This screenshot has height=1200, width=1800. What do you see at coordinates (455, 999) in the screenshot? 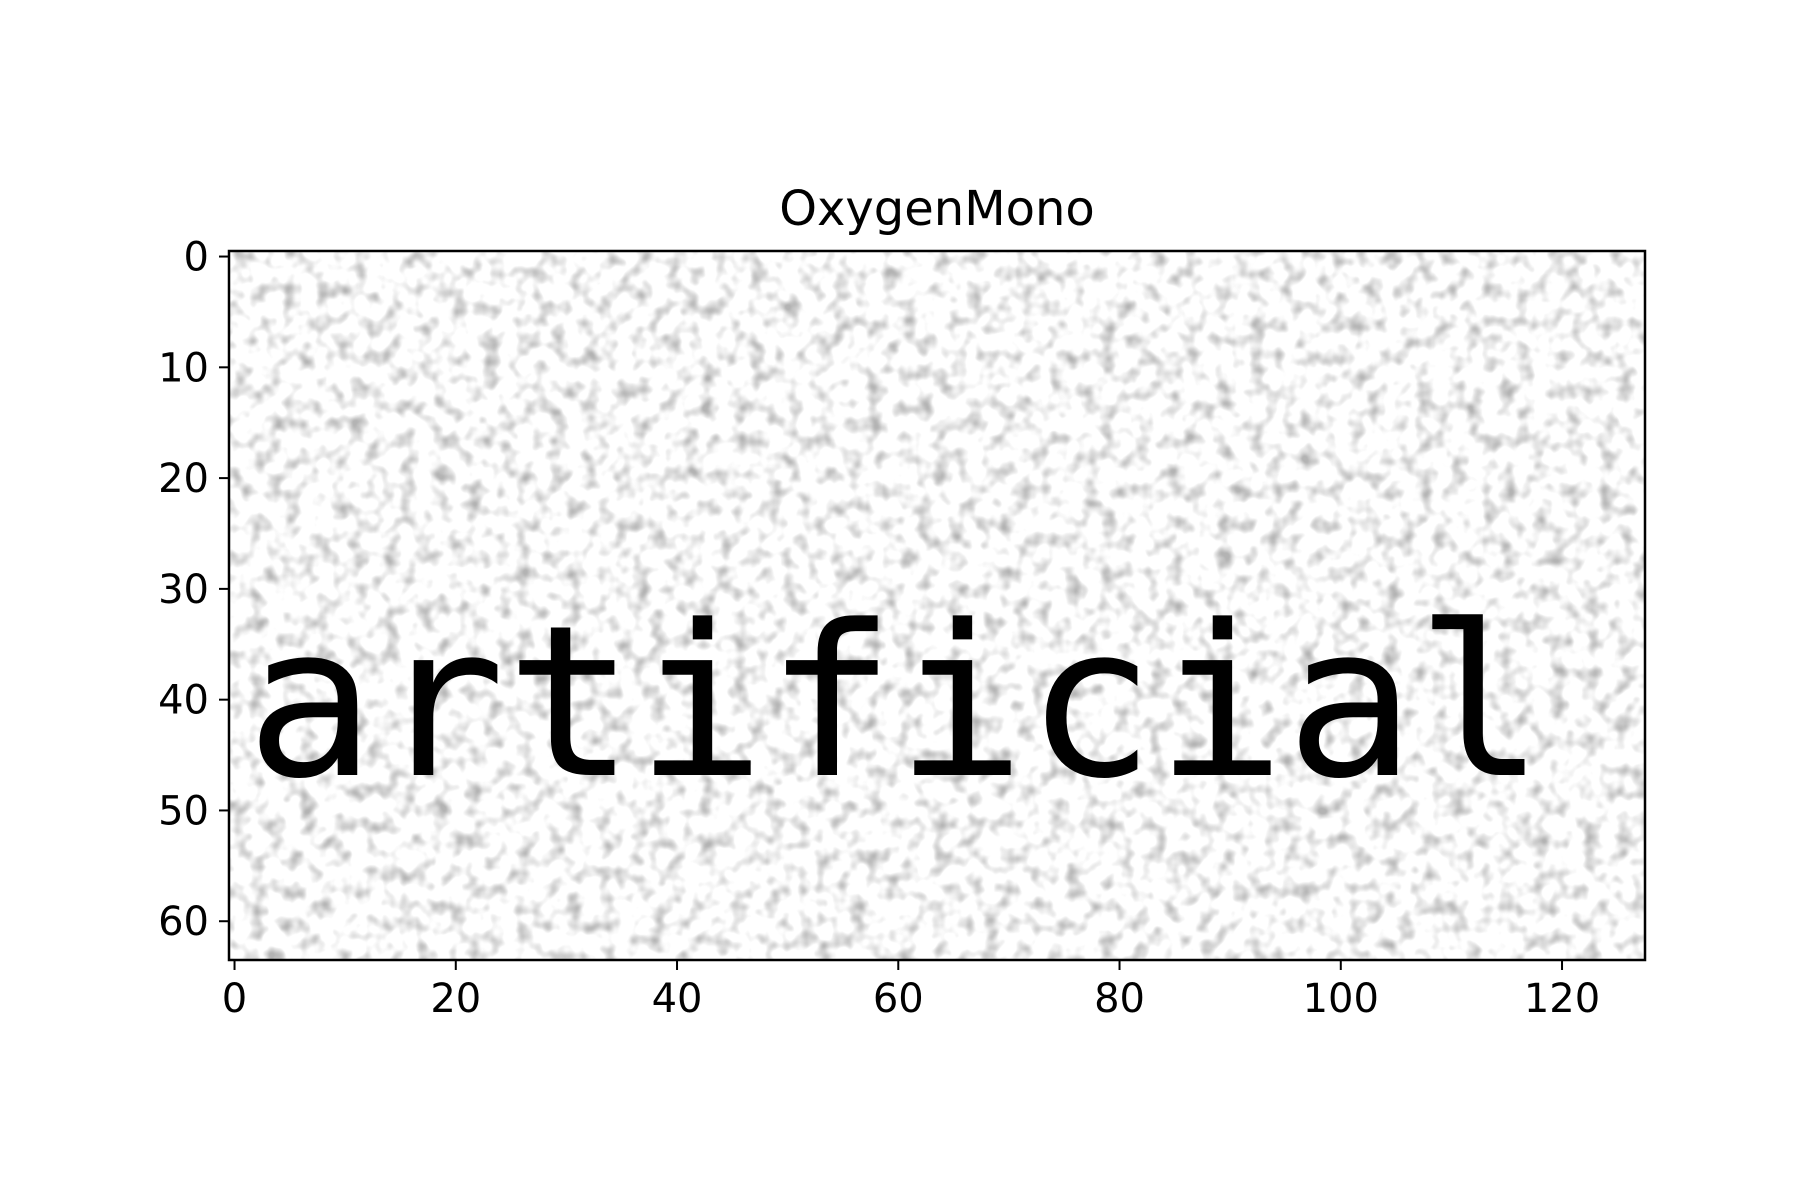
I see `x-tick-label: 20` at bounding box center [455, 999].